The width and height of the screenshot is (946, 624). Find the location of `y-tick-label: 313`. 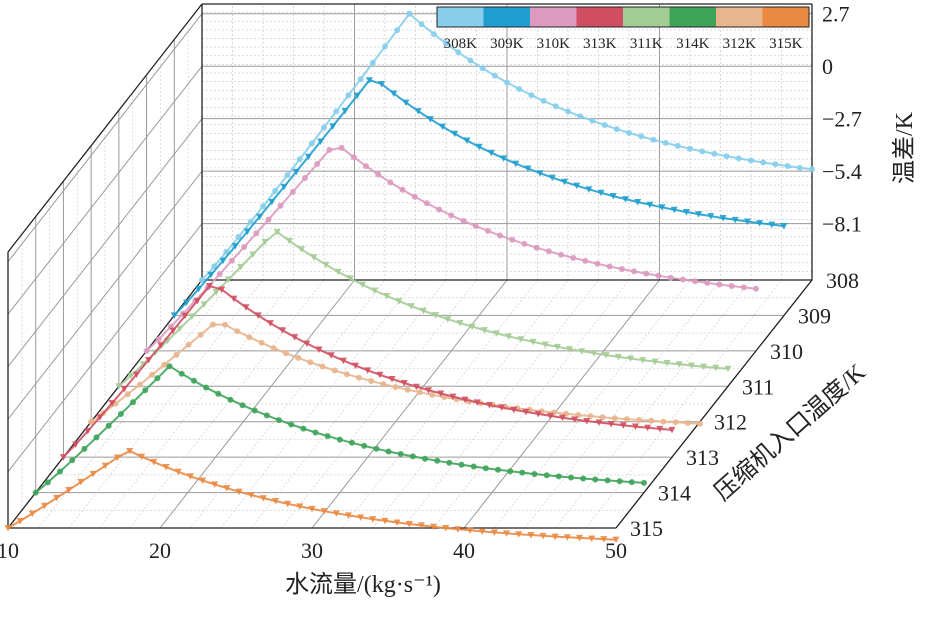

y-tick-label: 313 is located at coordinates (702, 457).